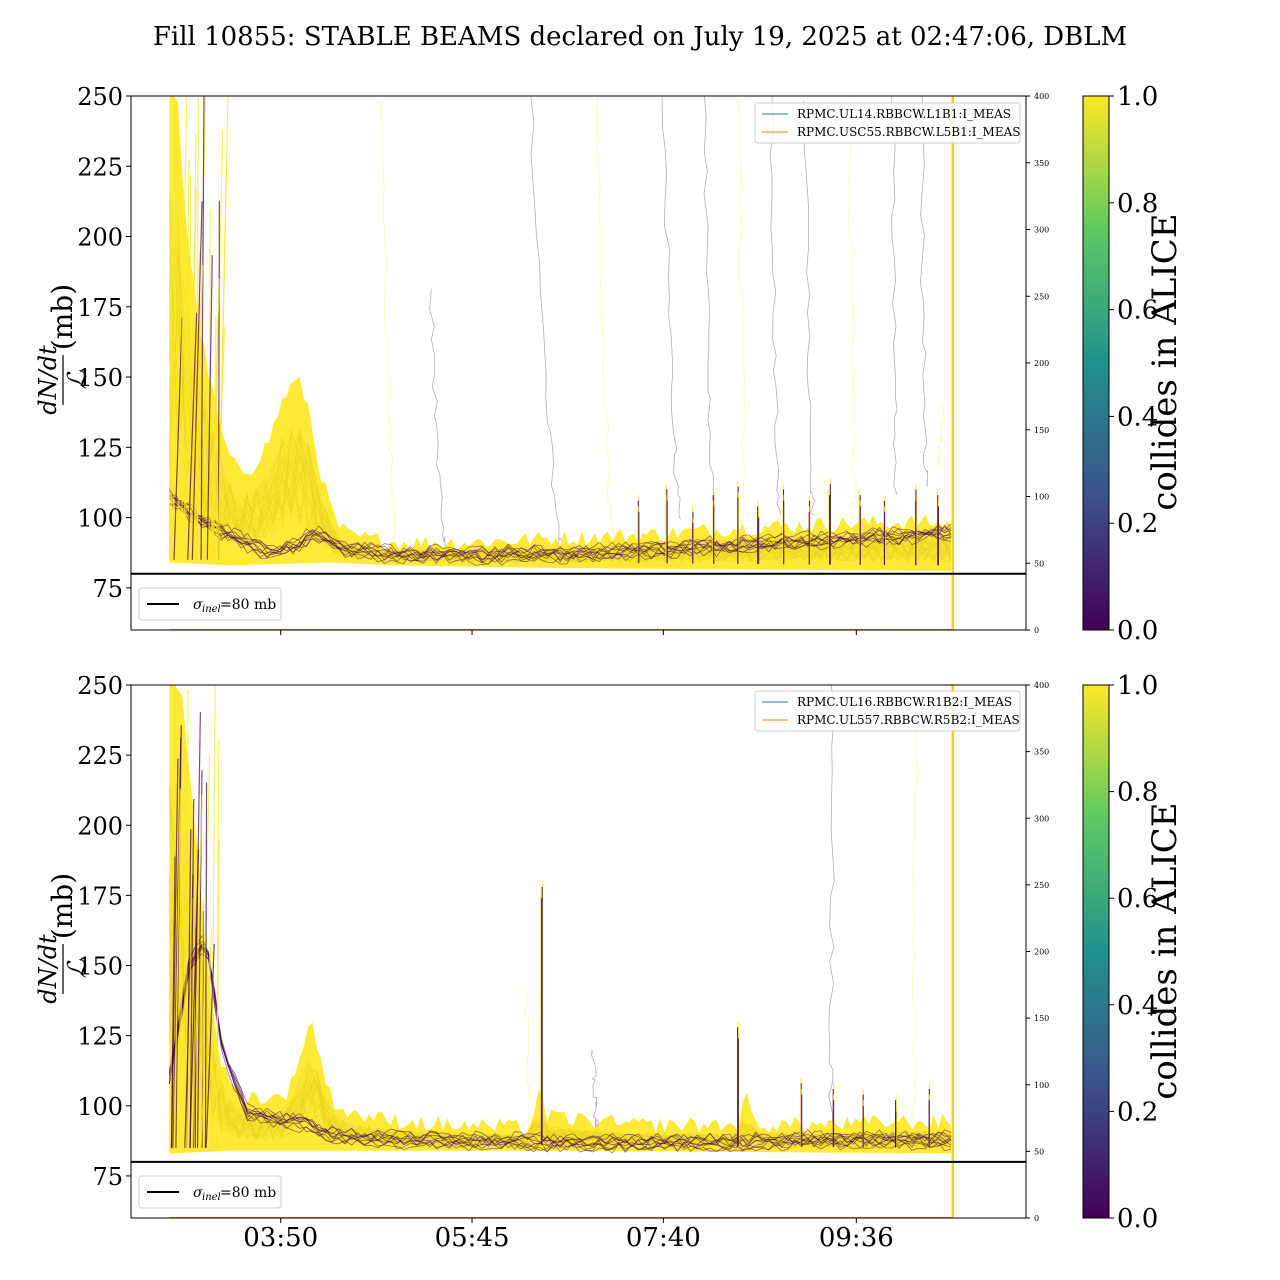 The width and height of the screenshot is (1280, 1280). Describe the element at coordinates (908, 132) in the screenshot. I see `top-legend-label-1: RPMC.USC55.RBBCW.L5B1:I_MEAS` at that location.